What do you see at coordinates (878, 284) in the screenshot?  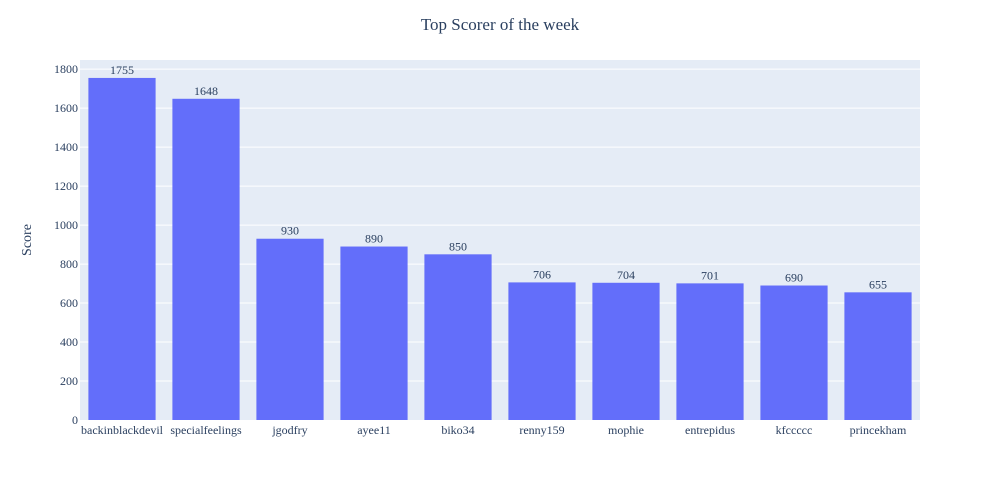 I see `data-label-princekham: 655` at bounding box center [878, 284].